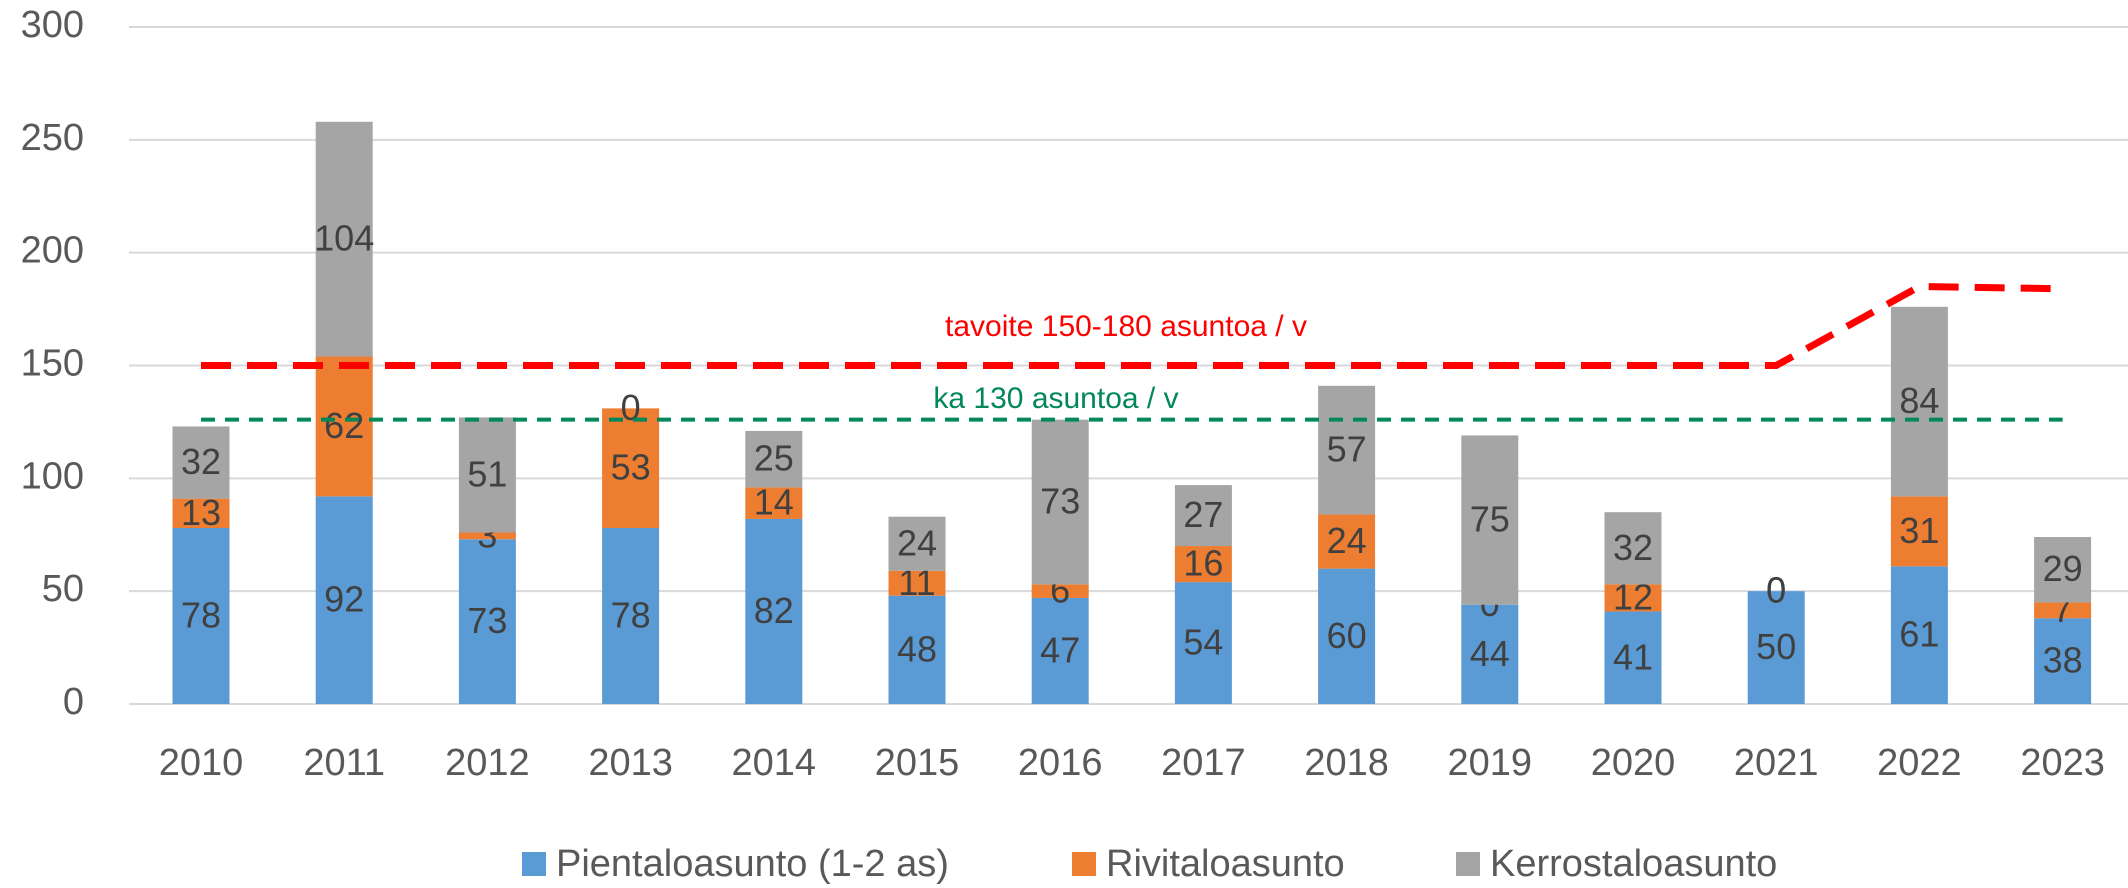 This screenshot has height=888, width=2128. I want to click on data-label: 50, so click(1776, 646).